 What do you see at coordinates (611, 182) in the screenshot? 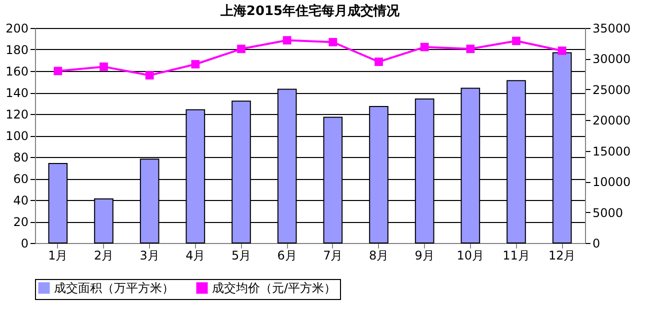
I see `y2-tick-label: 10000` at bounding box center [611, 182].